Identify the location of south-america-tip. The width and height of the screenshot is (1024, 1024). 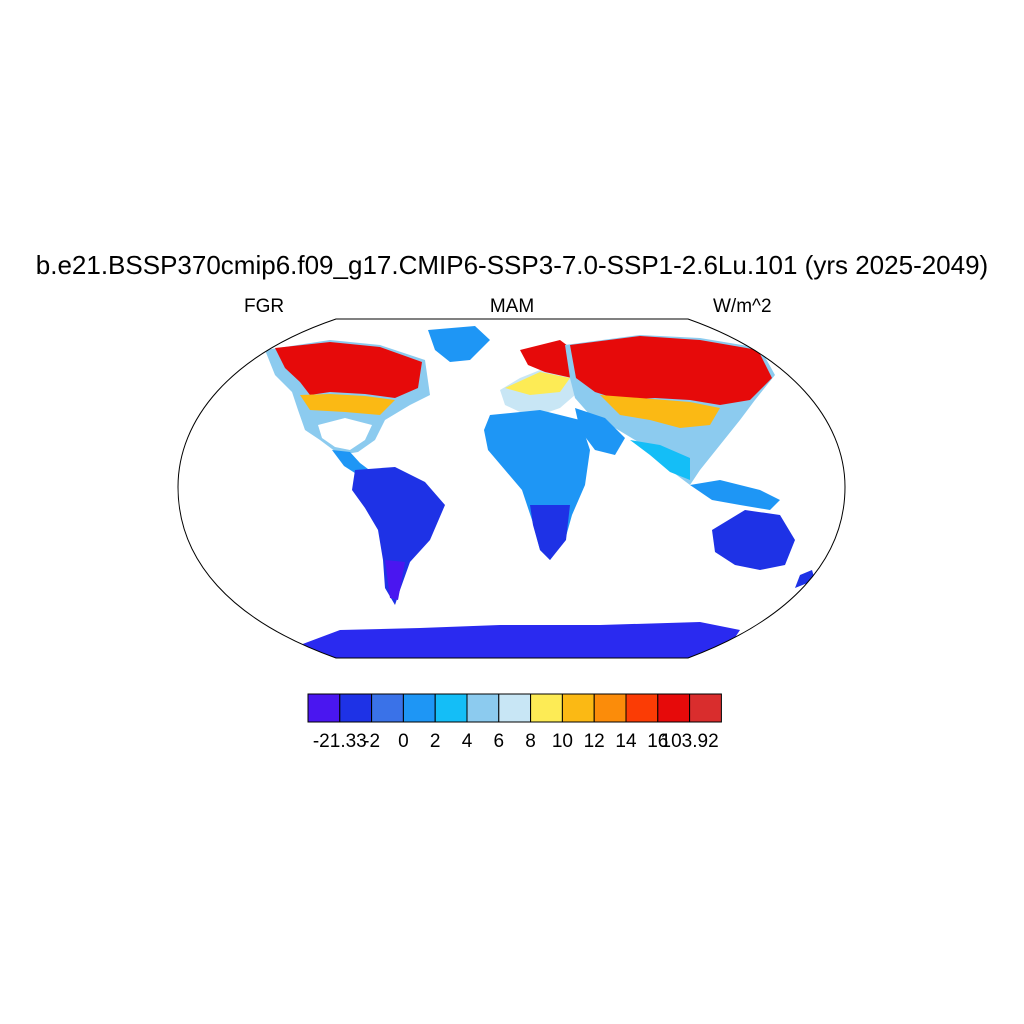
(395, 580).